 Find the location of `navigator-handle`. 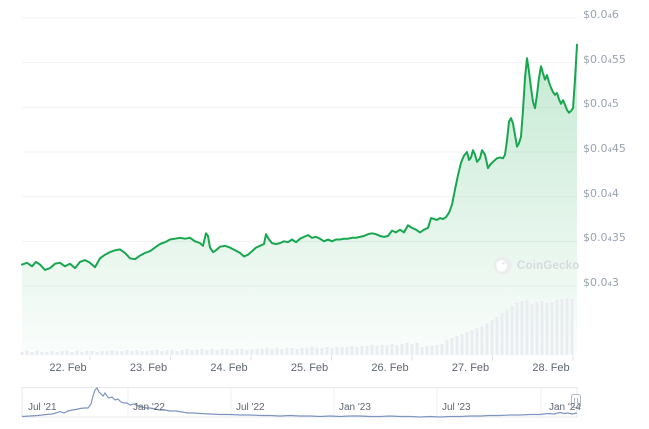

navigator-handle is located at coordinates (576, 401).